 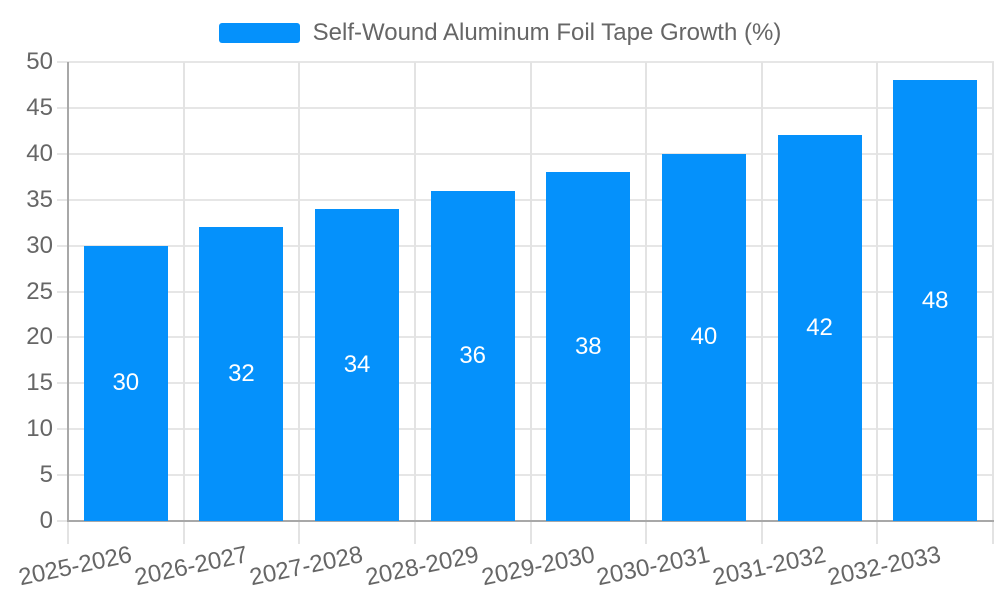 What do you see at coordinates (653, 566) in the screenshot?
I see `x-axis-tick-label: 2030-2031` at bounding box center [653, 566].